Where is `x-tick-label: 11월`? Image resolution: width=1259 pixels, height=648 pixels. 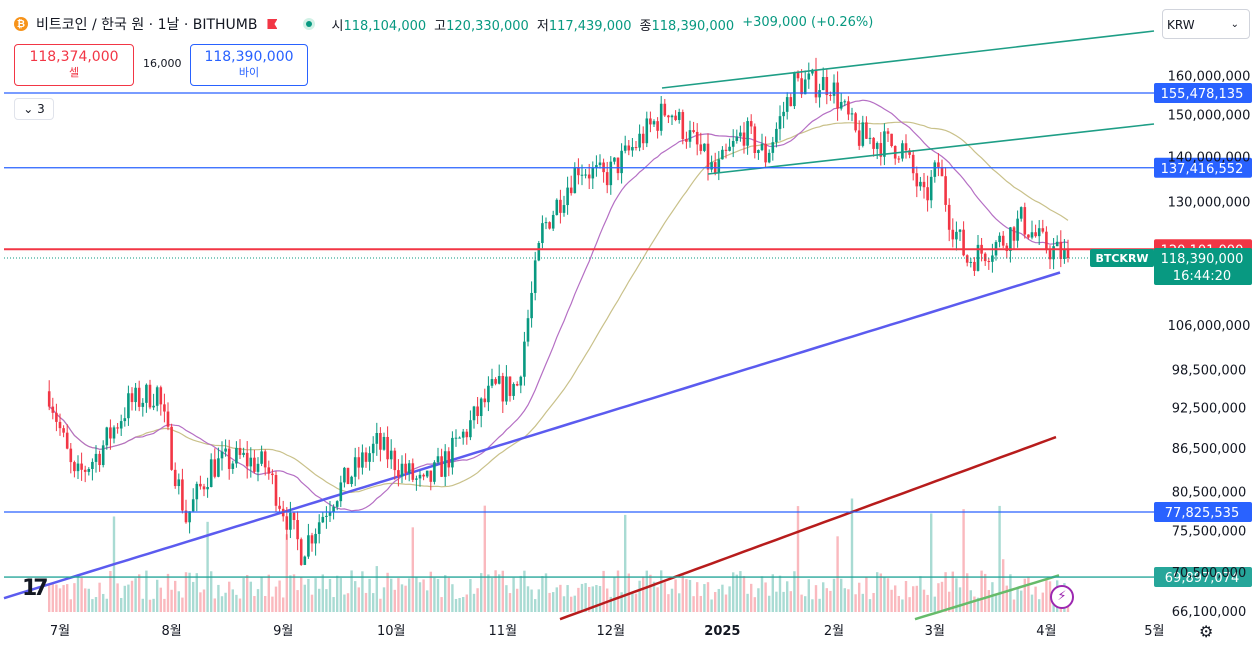
x-tick-label: 11월 is located at coordinates (503, 631).